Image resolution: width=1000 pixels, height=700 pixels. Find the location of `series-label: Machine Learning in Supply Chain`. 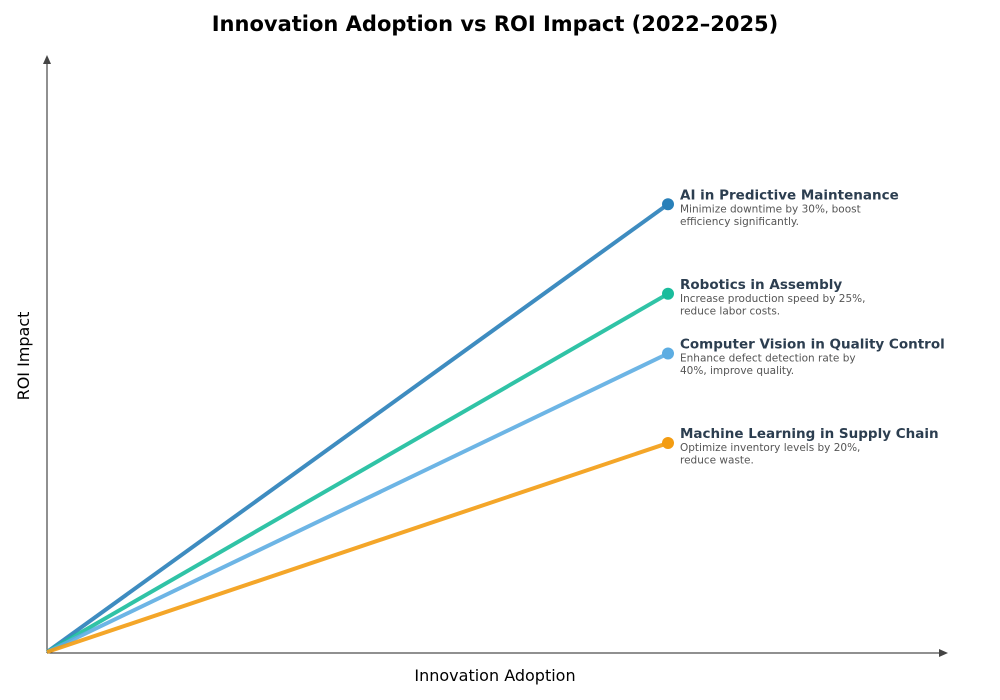

series-label: Machine Learning in Supply Chain is located at coordinates (809, 434).